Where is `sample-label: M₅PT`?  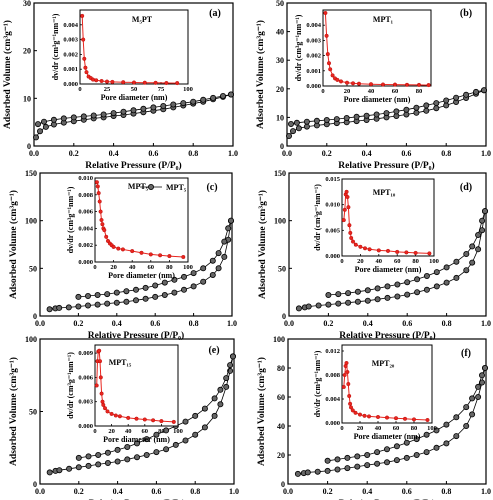
sample-label: M₅PT is located at coordinates (142, 19).